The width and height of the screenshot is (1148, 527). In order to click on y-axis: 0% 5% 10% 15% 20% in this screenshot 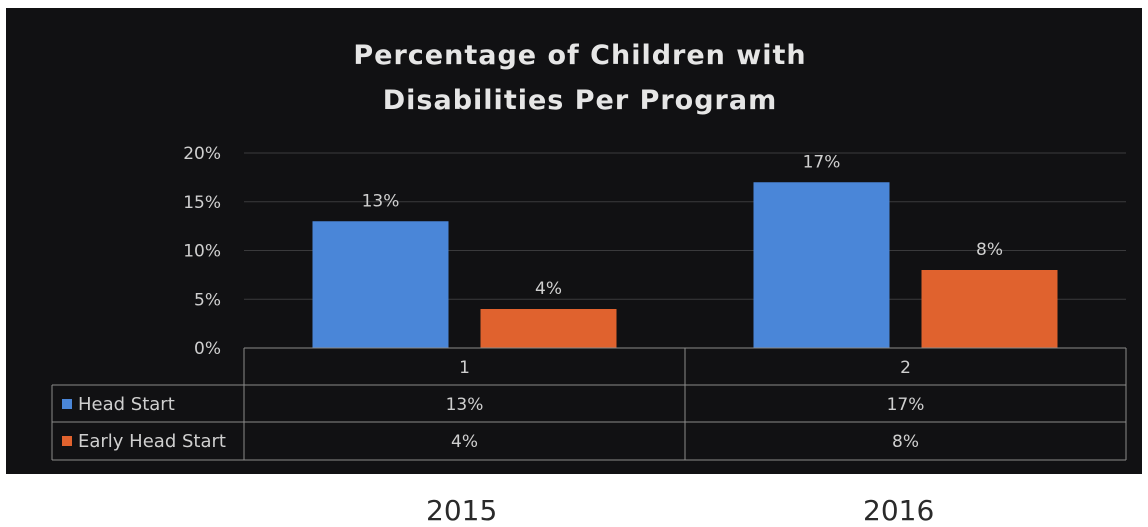, I will do `click(202, 251)`.